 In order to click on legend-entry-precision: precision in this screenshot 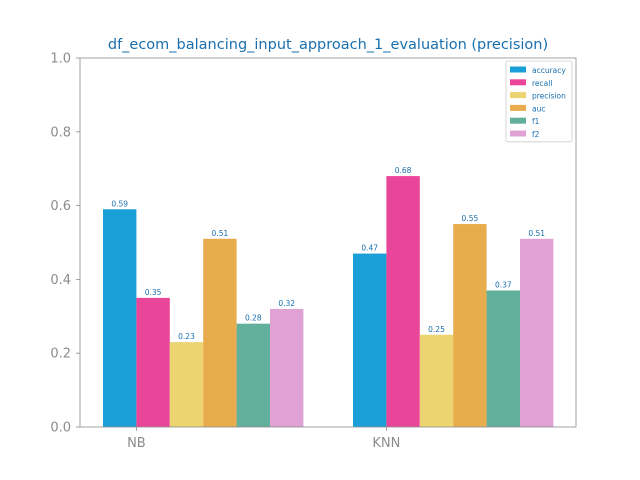, I will do `click(549, 96)`.